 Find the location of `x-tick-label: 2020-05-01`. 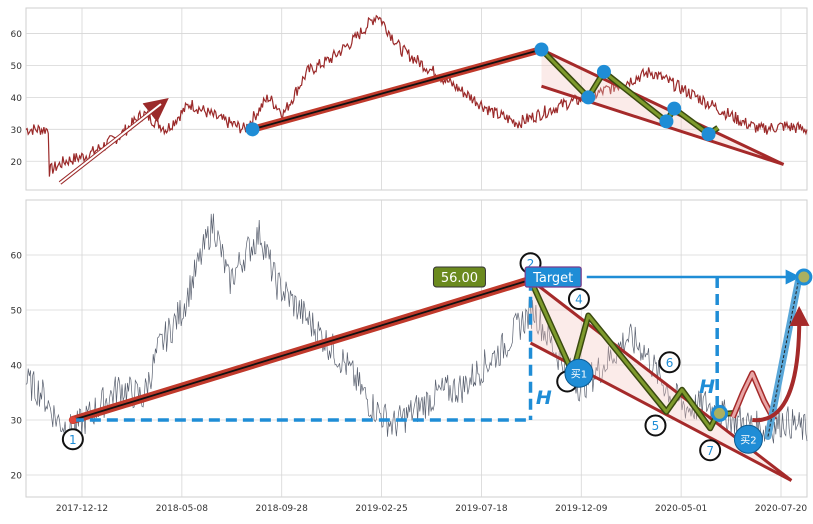

x-tick-label: 2020-05-01 is located at coordinates (681, 509).